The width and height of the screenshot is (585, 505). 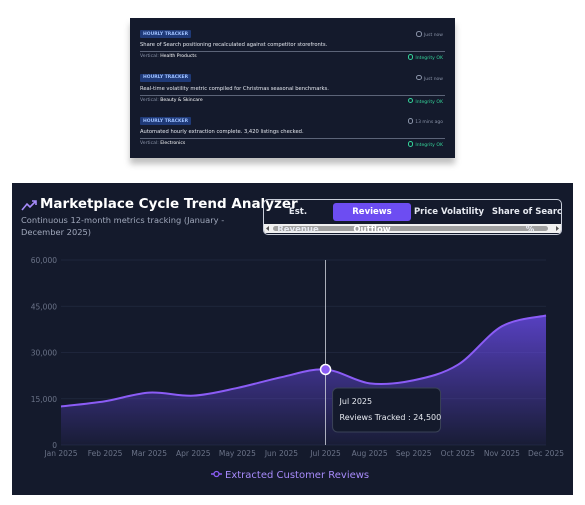 What do you see at coordinates (502, 453) in the screenshot?
I see `x-tick-label: Nov 2025` at bounding box center [502, 453].